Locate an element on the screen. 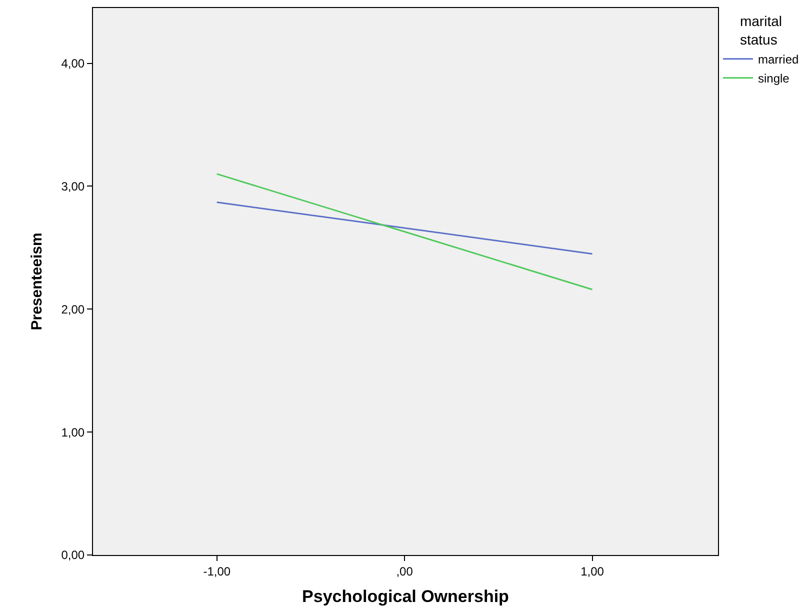 The height and width of the screenshot is (612, 812). x-tick-label: ,00 is located at coordinates (405, 571).